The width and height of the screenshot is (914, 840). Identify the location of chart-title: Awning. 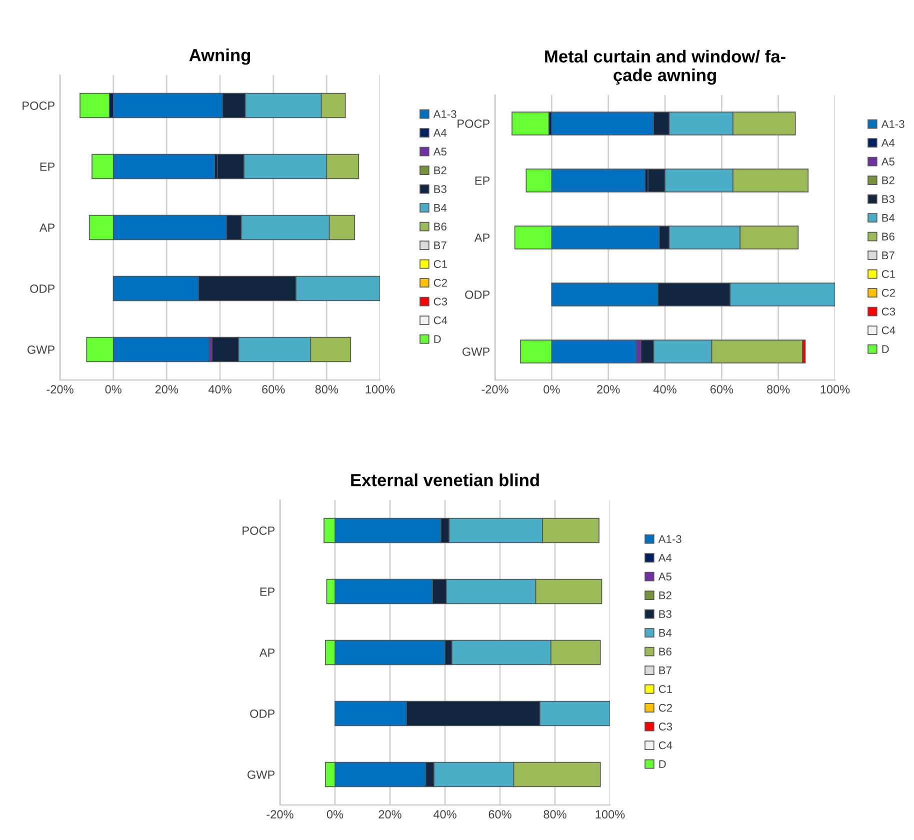
(219, 56).